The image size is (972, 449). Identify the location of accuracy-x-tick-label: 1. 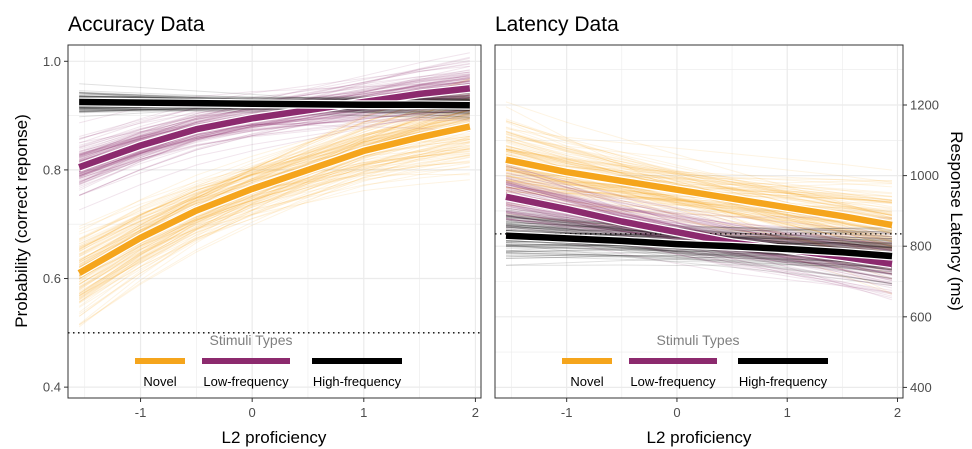
(363, 412).